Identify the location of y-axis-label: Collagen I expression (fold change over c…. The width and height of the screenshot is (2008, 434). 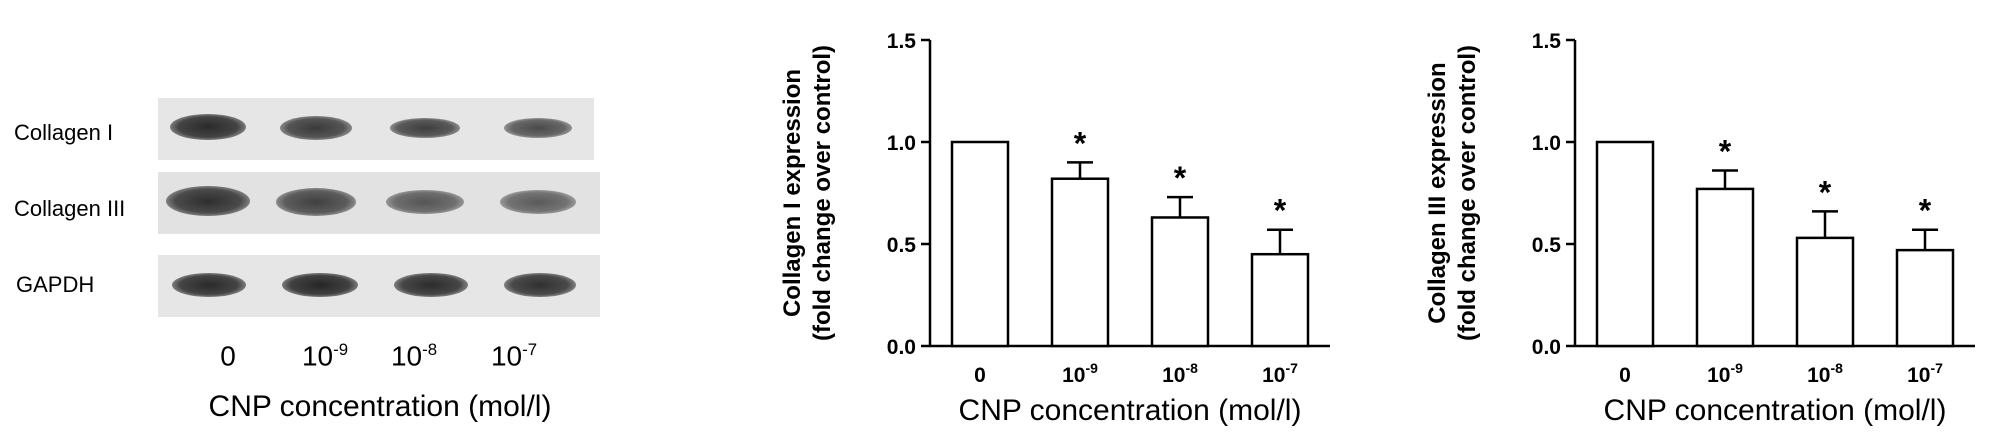
(807, 193).